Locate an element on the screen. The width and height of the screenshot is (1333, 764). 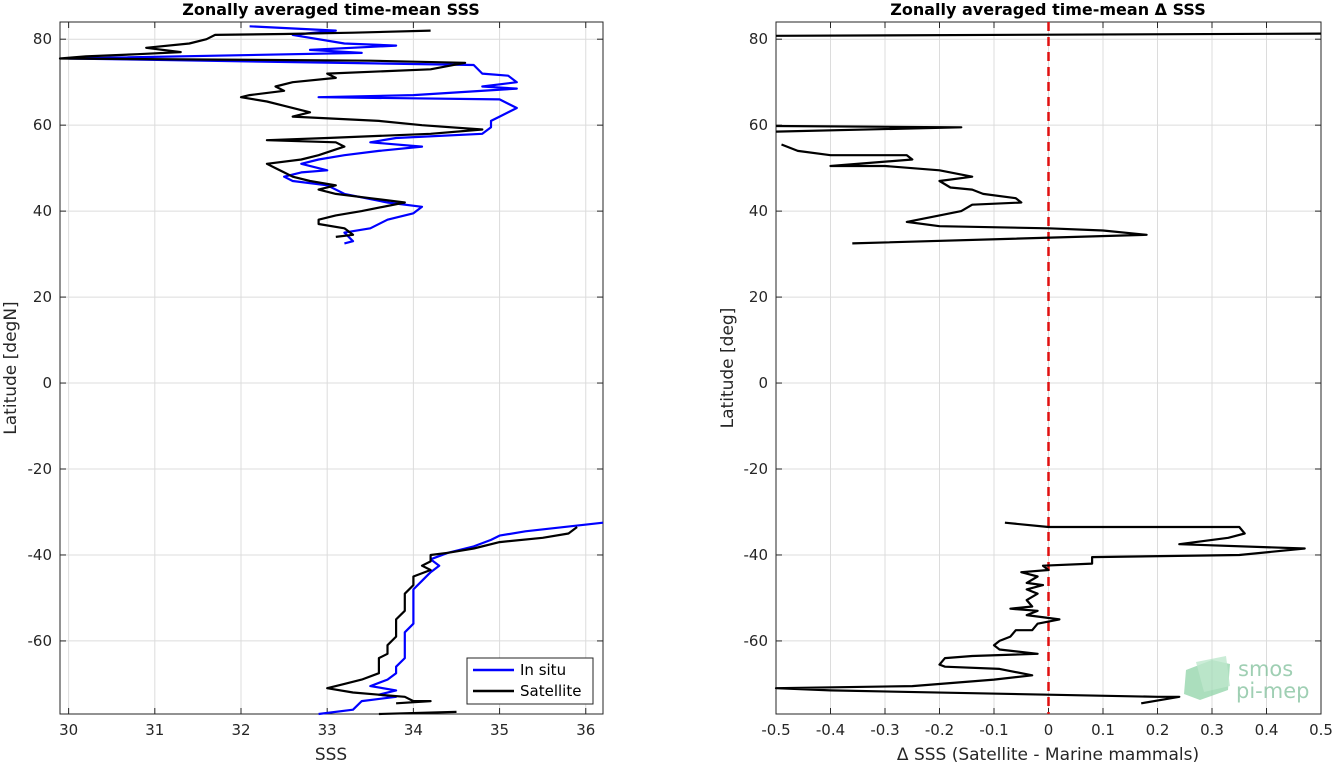
legend-box is located at coordinates (530, 681).